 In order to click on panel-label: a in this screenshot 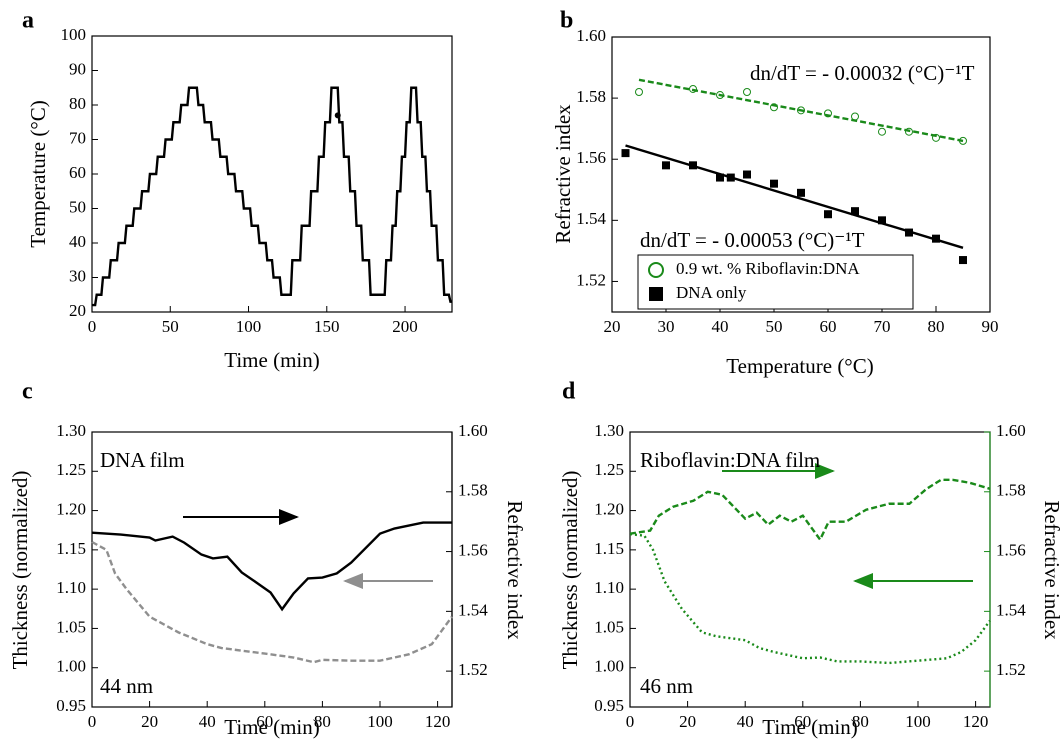, I will do `click(28, 21)`.